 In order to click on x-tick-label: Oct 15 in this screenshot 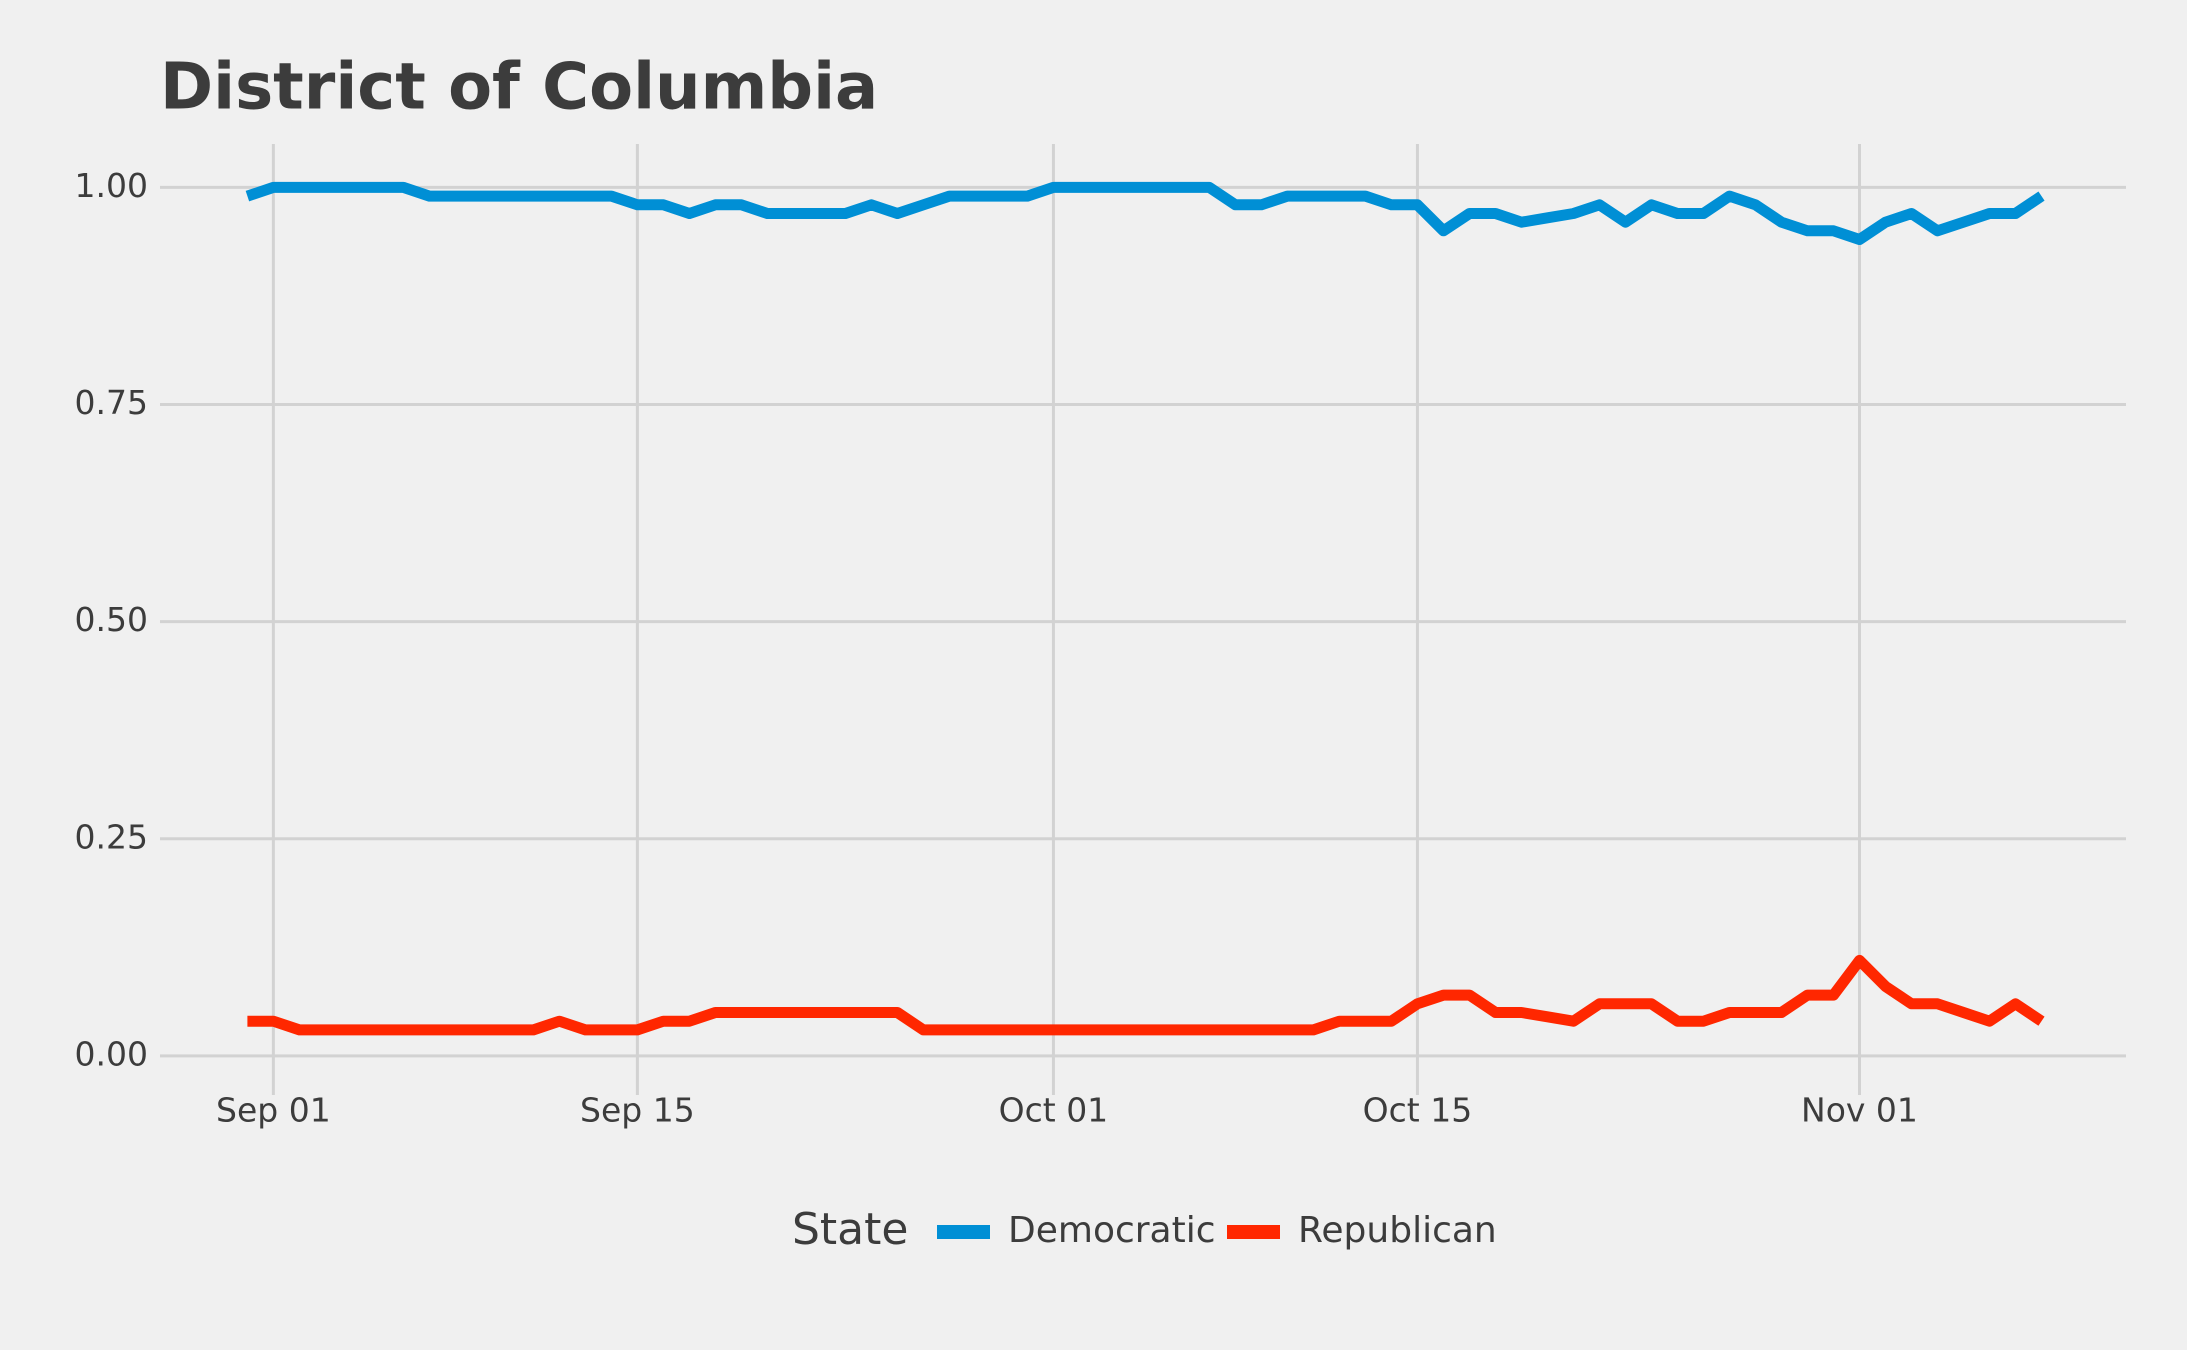, I will do `click(1418, 1110)`.